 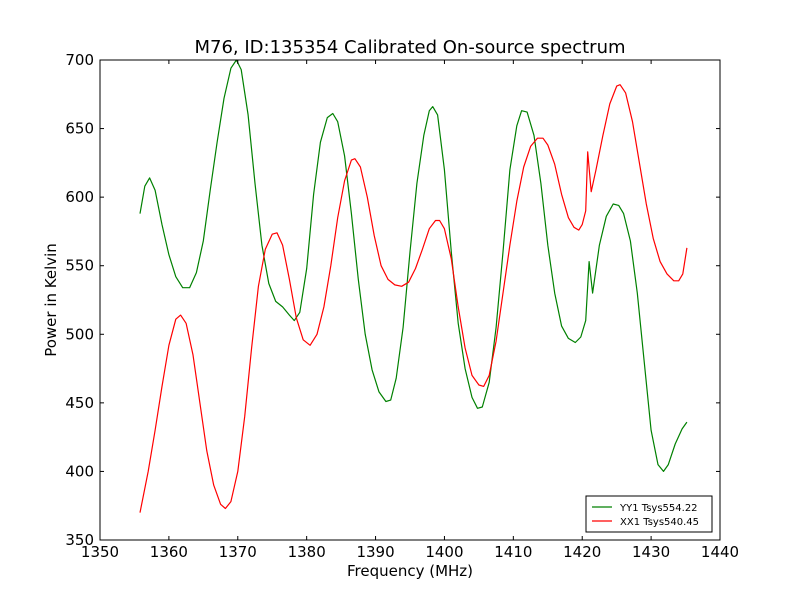 What do you see at coordinates (513, 552) in the screenshot?
I see `x-tick-label: 1410` at bounding box center [513, 552].